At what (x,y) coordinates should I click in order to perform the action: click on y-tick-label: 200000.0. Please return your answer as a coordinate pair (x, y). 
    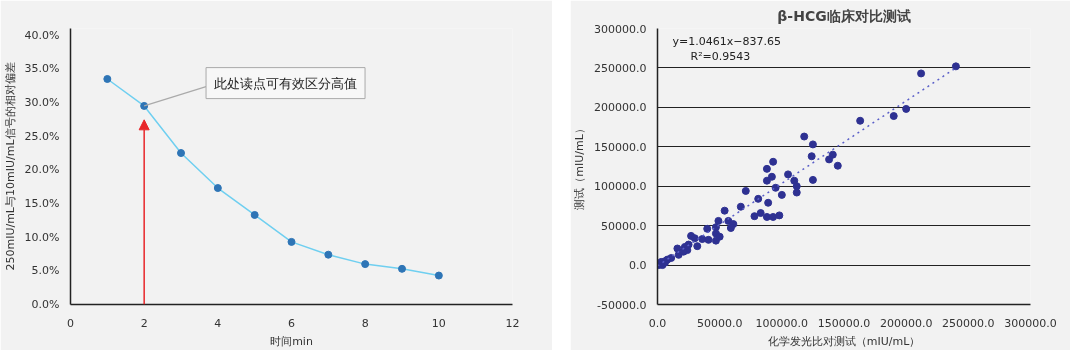
    Looking at the image, I should click on (620, 108).